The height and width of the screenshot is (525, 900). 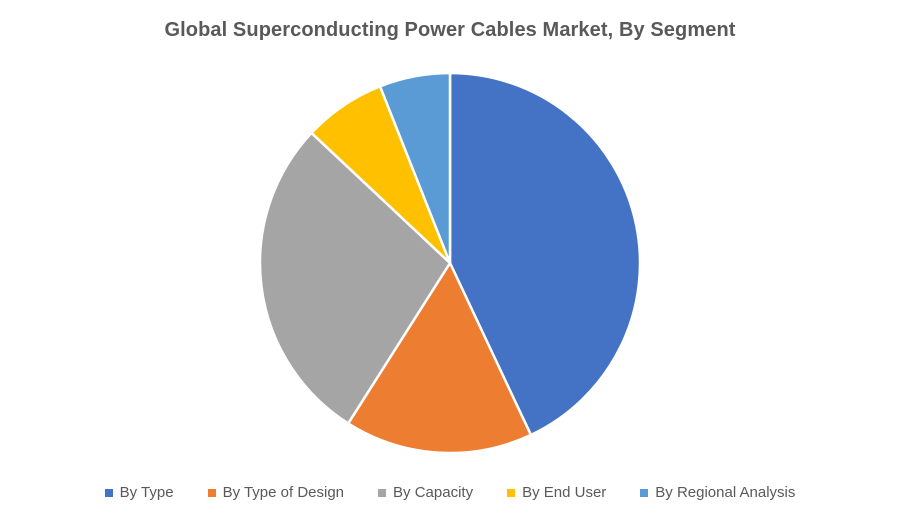 I want to click on legend-item-by-type: By Type, so click(x=139, y=492).